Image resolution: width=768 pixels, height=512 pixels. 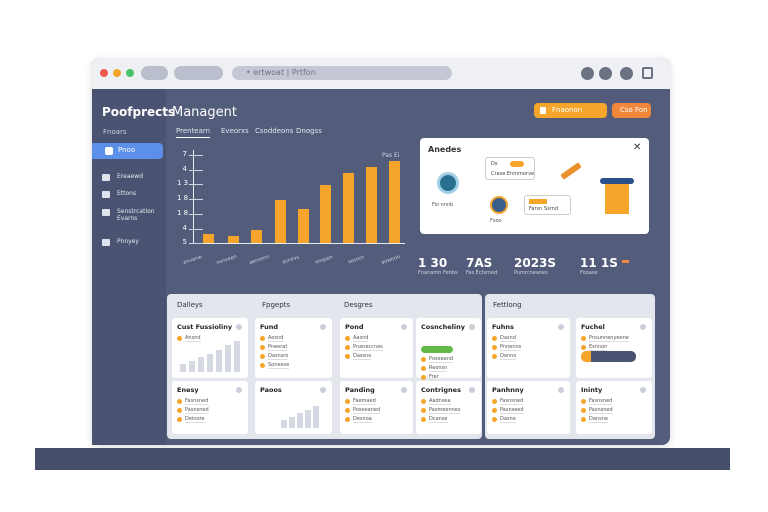 What do you see at coordinates (197, 401) in the screenshot?
I see `item-label: Fasnsned` at bounding box center [197, 401].